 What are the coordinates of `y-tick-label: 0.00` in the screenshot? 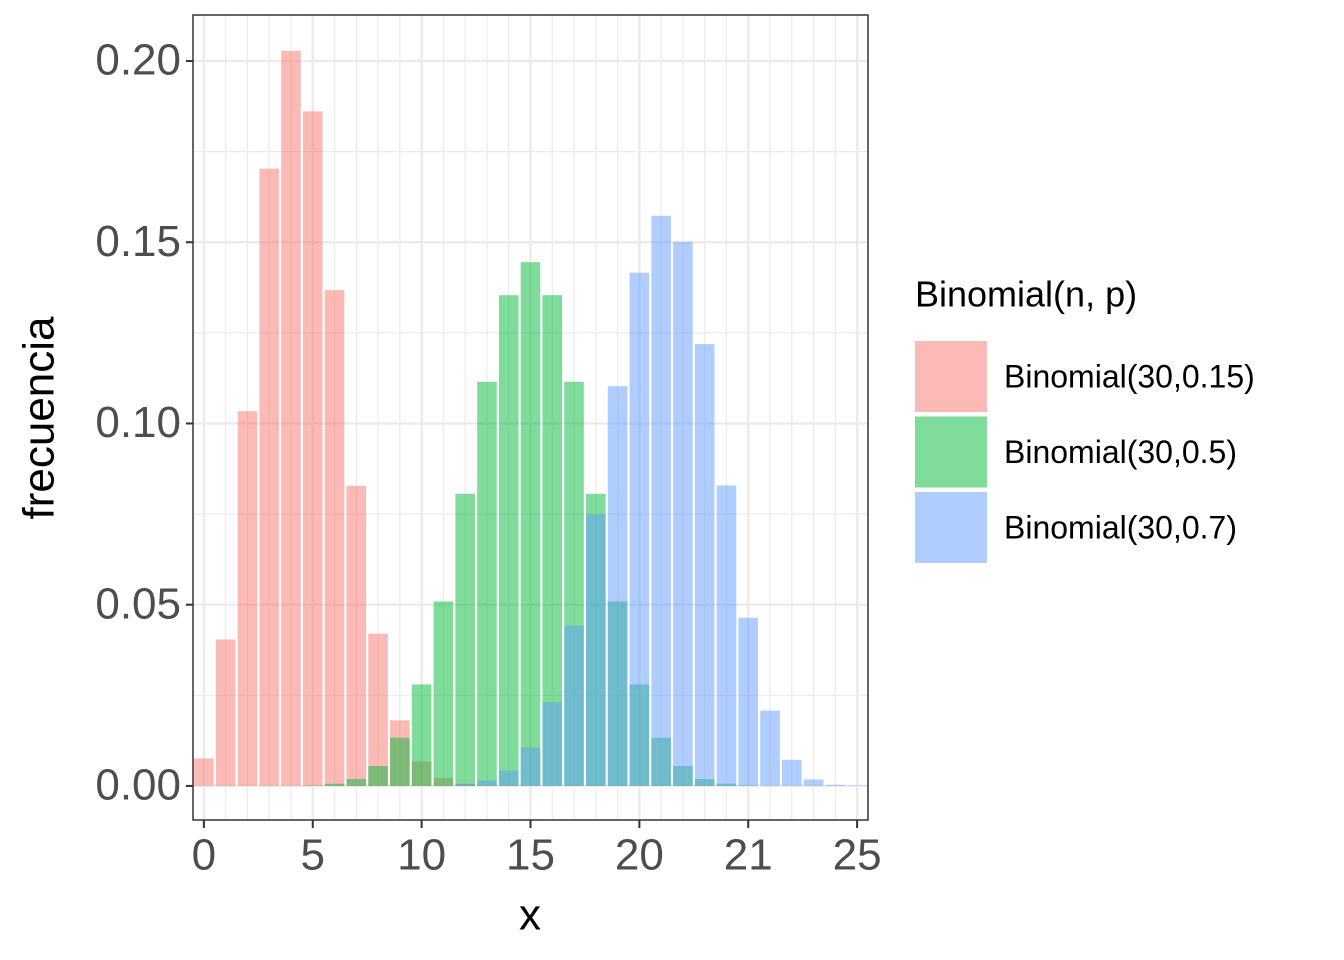 It's located at (138, 785).